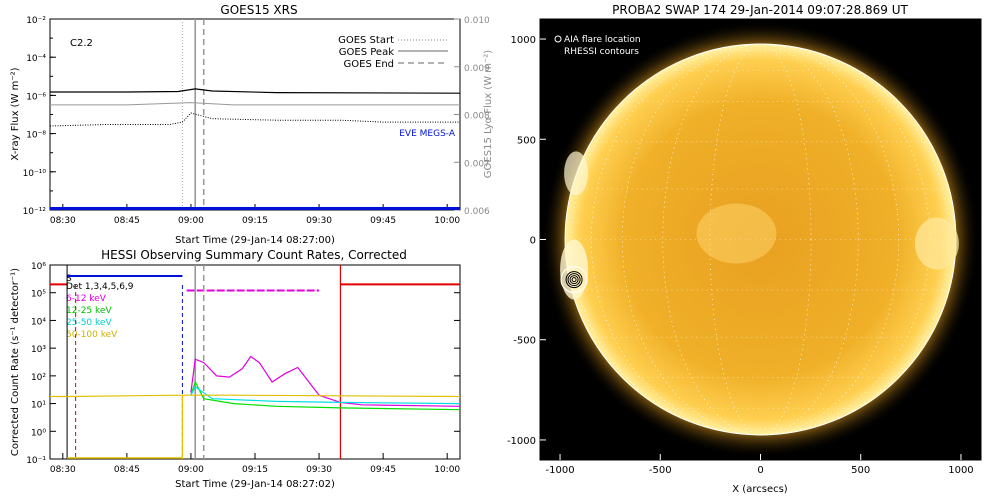 The image size is (1000, 500). I want to click on legend-hessi-25-50: 25-50 keV, so click(89, 323).